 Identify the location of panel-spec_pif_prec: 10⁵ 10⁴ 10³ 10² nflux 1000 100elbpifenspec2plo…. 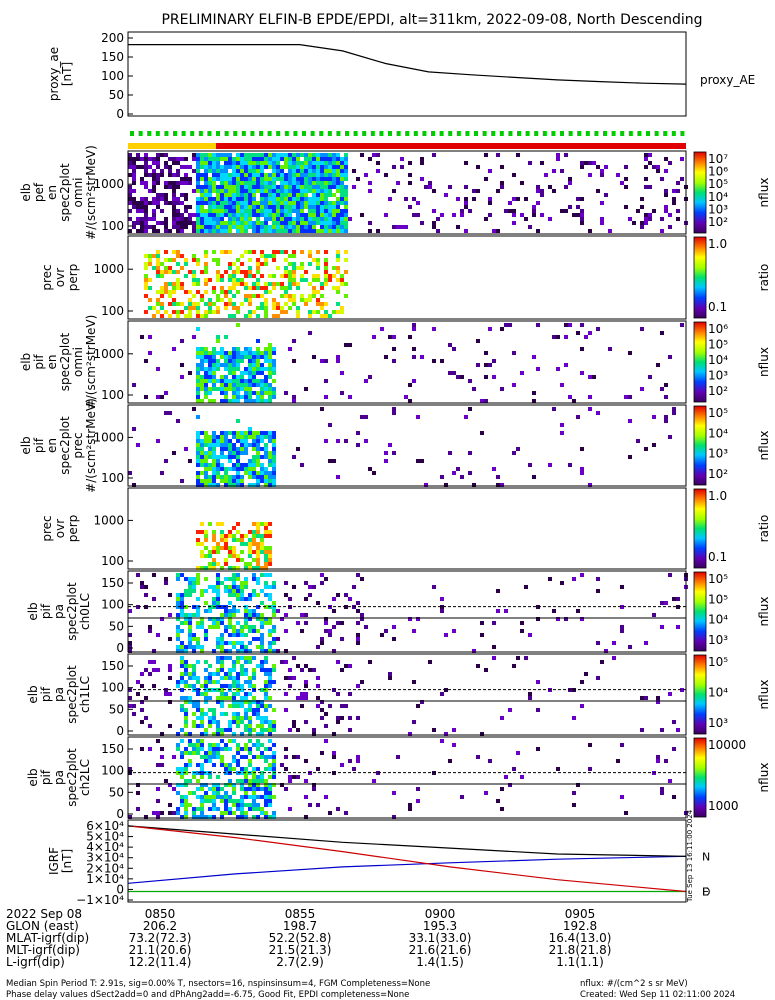
(395, 445).